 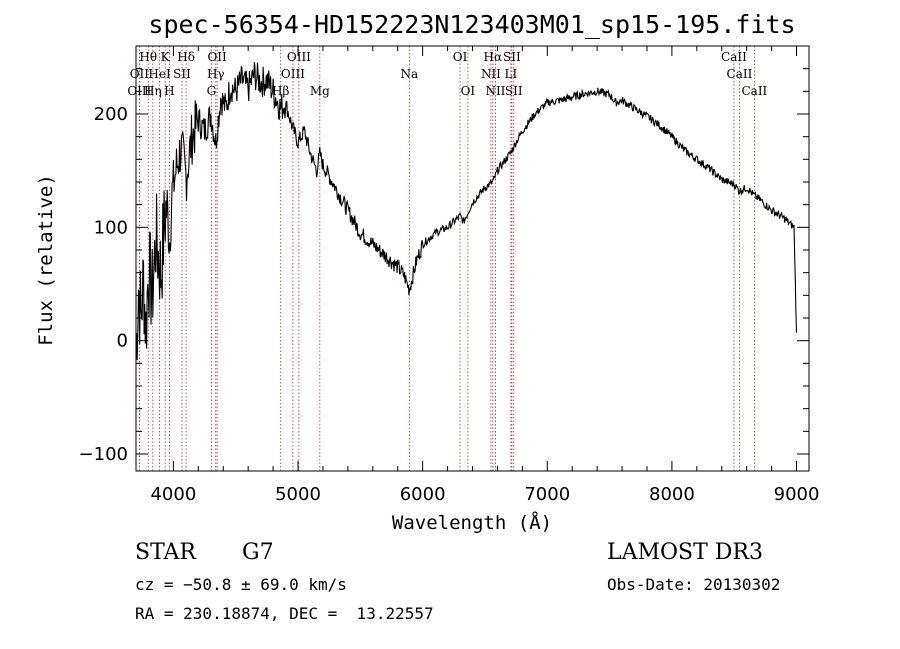 I want to click on x-tick-label: 5000, so click(x=298, y=494).